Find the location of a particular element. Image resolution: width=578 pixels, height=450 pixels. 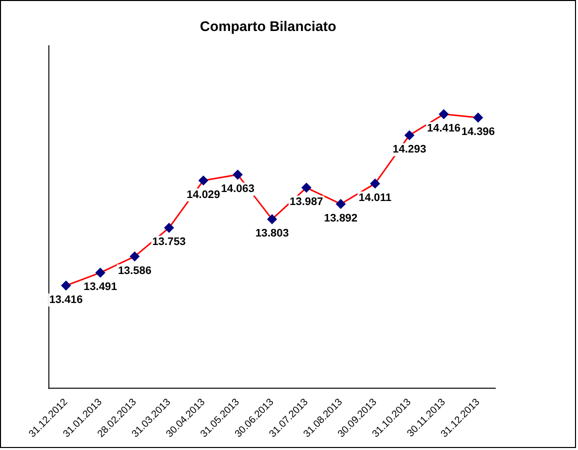

data-label: 13.416 is located at coordinates (66, 300).